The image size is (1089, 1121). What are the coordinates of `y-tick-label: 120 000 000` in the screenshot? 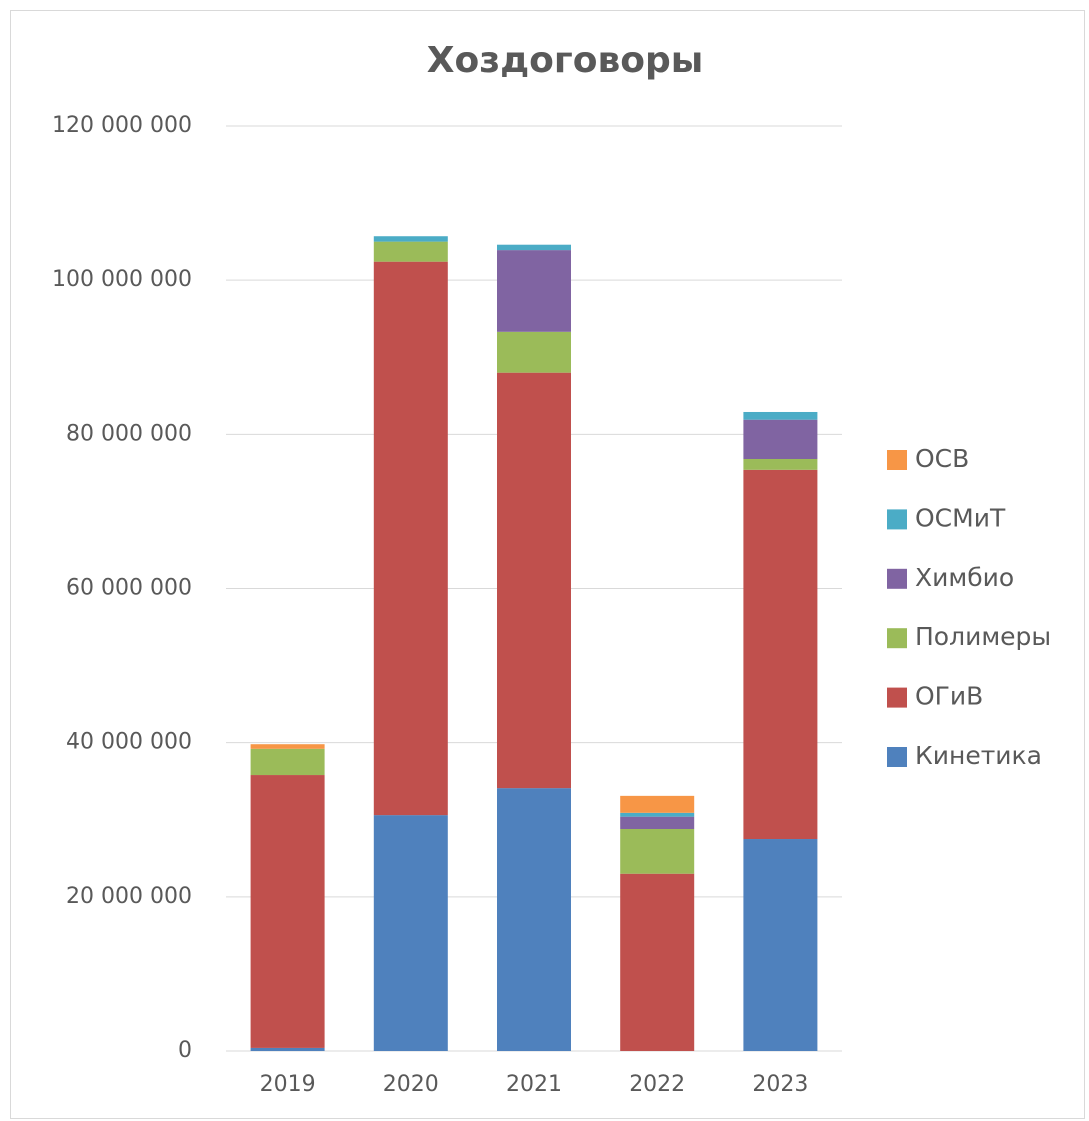 It's located at (122, 125).